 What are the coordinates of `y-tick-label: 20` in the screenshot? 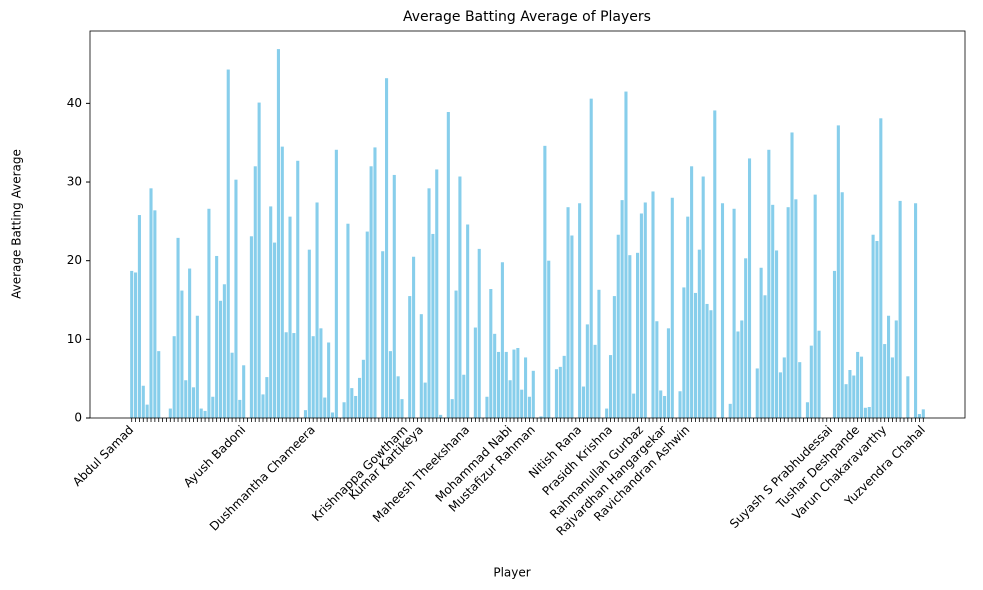 It's located at (74, 260).